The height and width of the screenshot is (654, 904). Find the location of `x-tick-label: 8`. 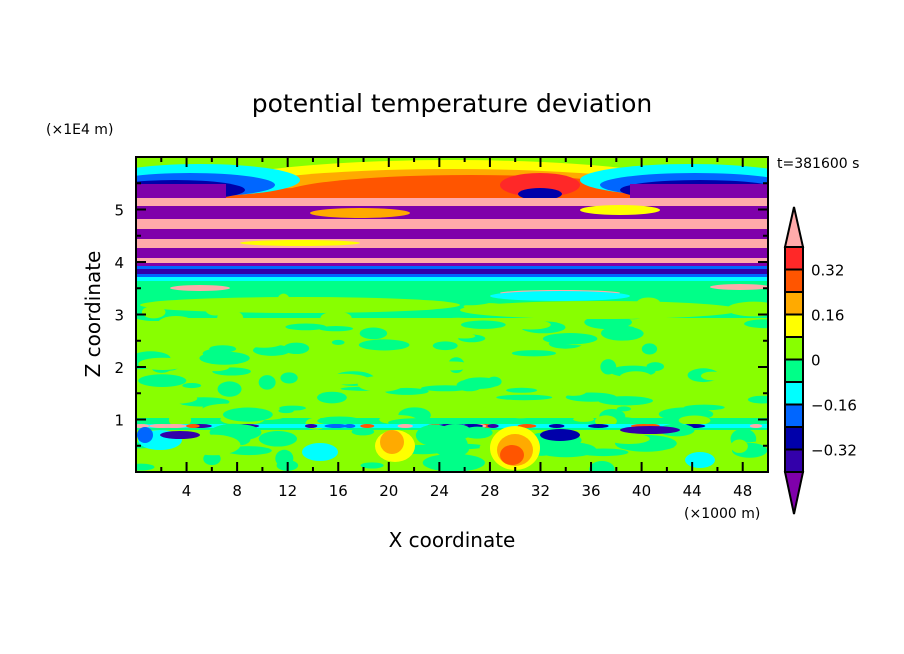

x-tick-label: 8 is located at coordinates (237, 491).